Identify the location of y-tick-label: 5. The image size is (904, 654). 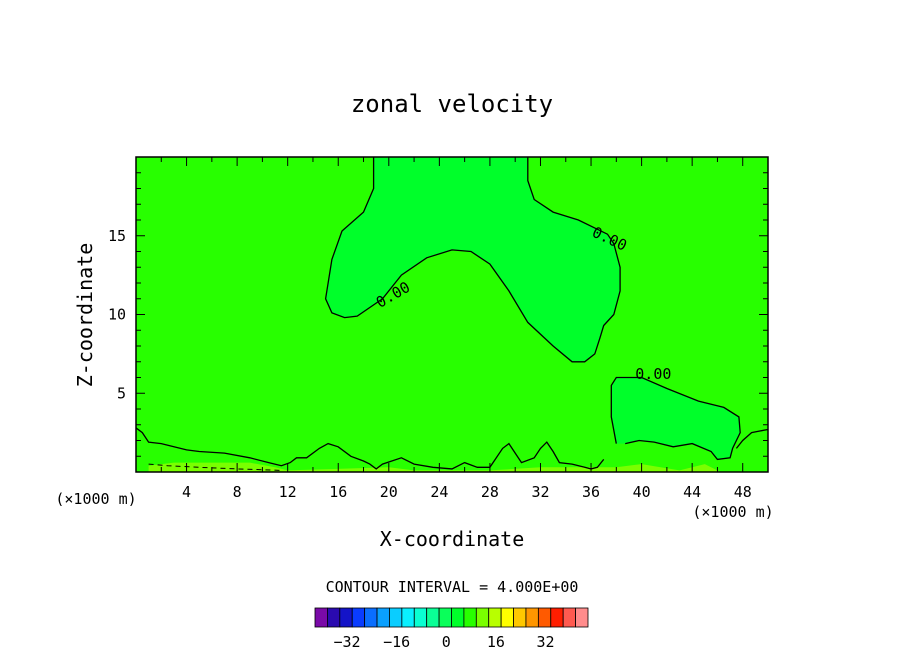
(121, 393).